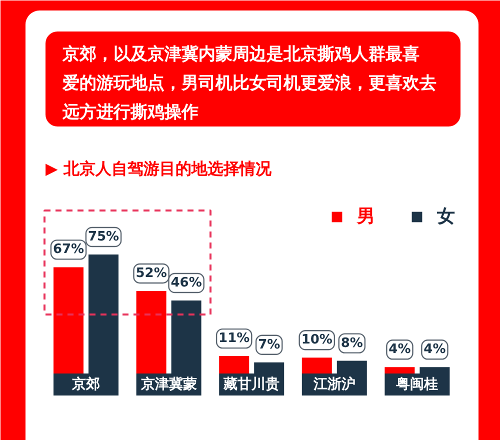 The image size is (500, 440). I want to click on x-tick-label: 藏甘川贵, so click(251, 384).